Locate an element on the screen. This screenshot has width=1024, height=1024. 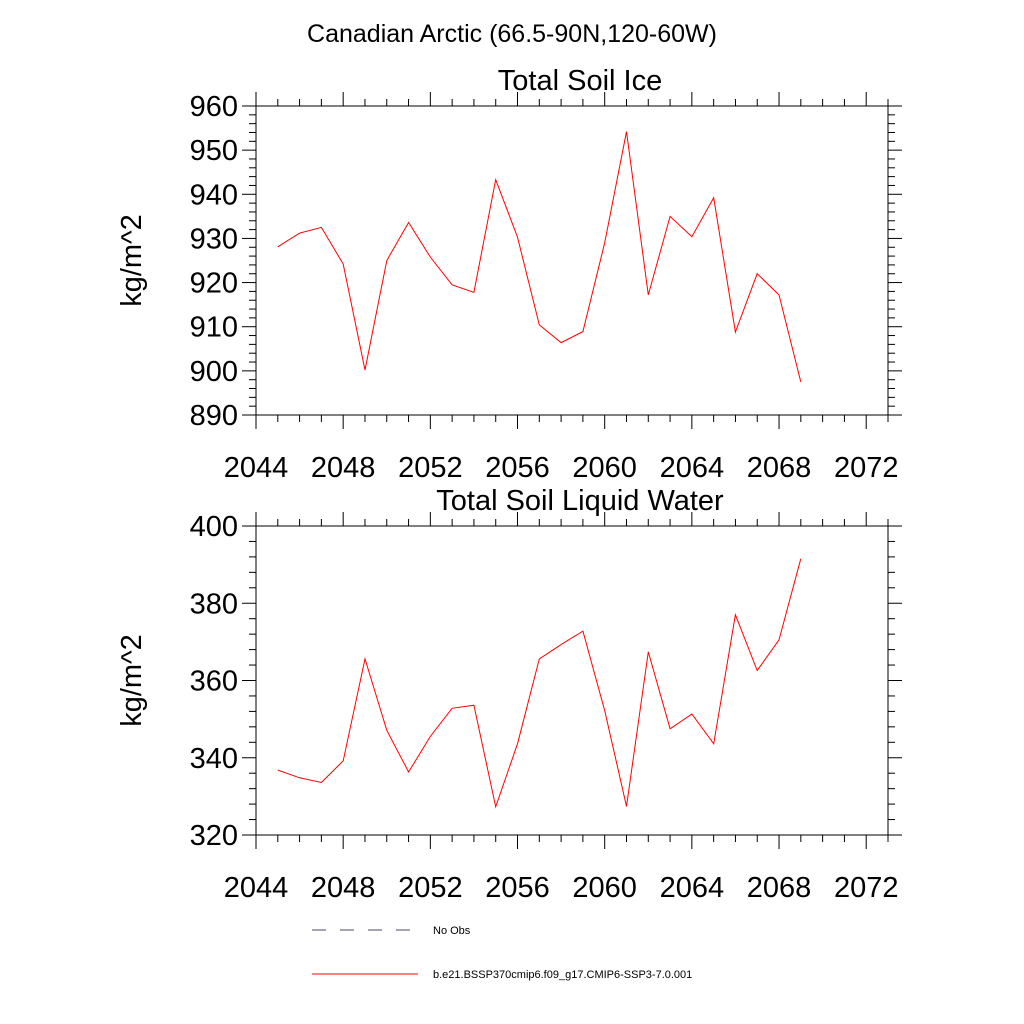
y-tick-label: 340 is located at coordinates (214, 759).